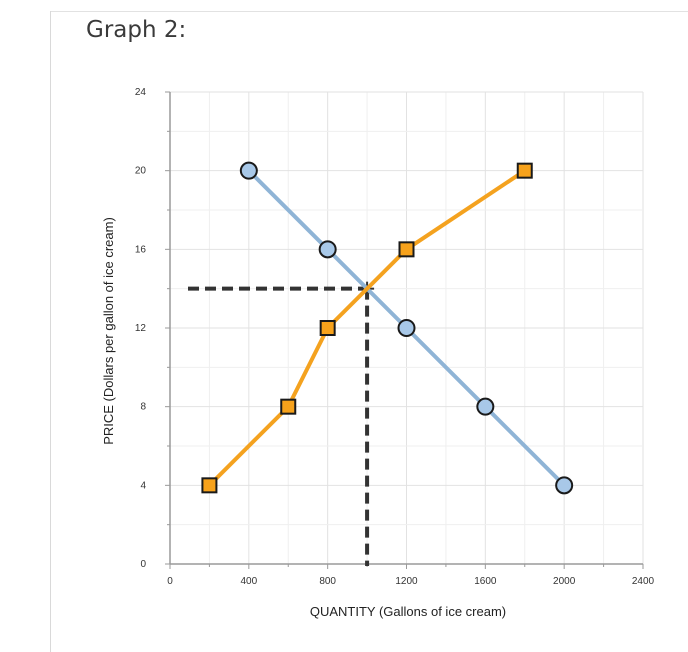 The image size is (688, 652). I want to click on equilibrium-guides, so click(281, 423).